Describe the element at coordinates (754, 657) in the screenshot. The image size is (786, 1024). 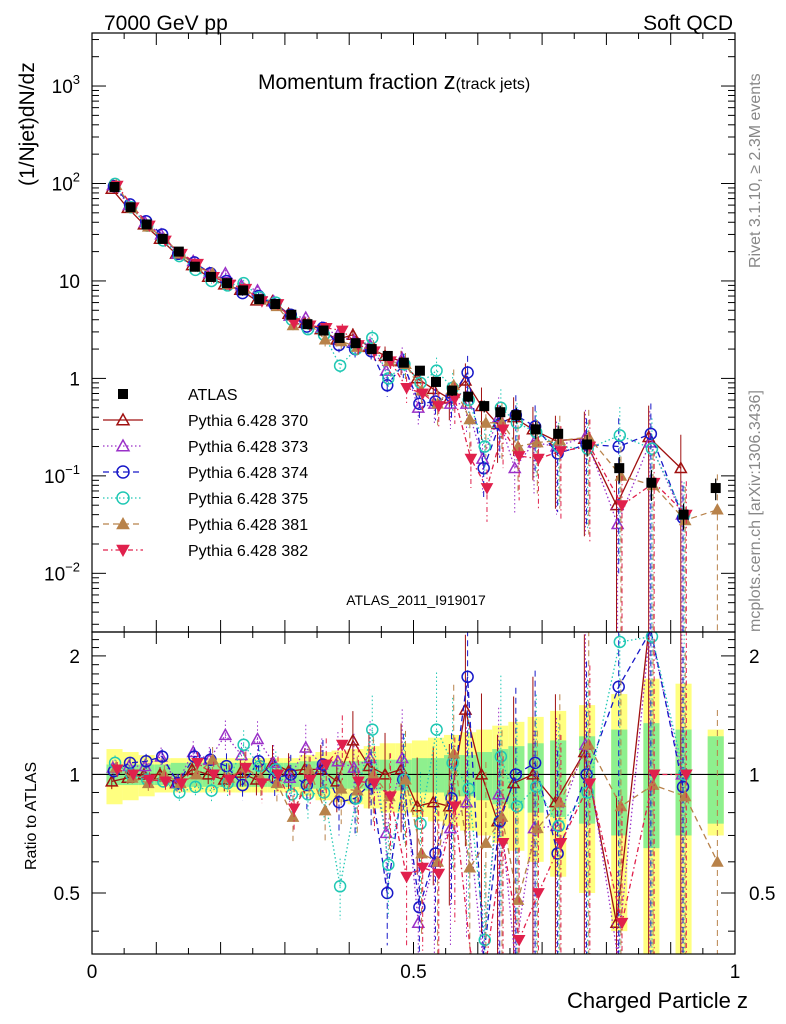
I see `ratio-tick-label-right: 2` at that location.